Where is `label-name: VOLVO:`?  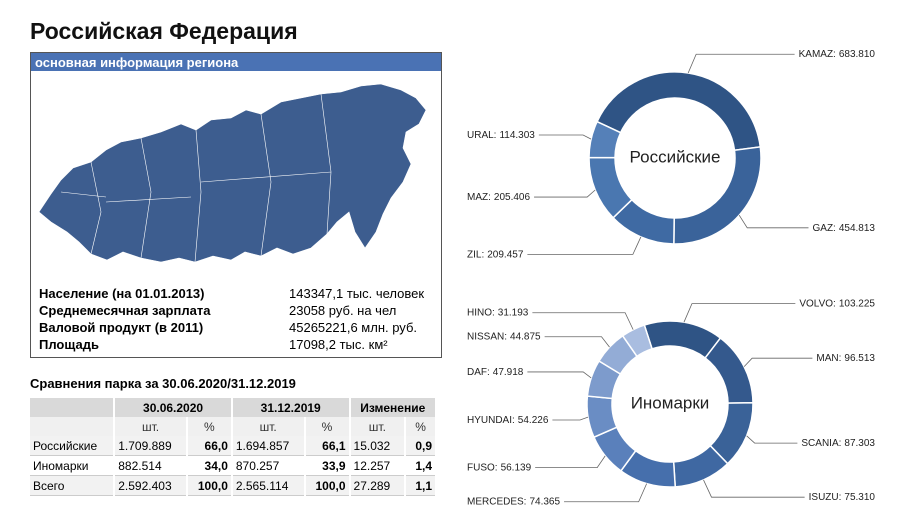 label-name: VOLVO: is located at coordinates (817, 303).